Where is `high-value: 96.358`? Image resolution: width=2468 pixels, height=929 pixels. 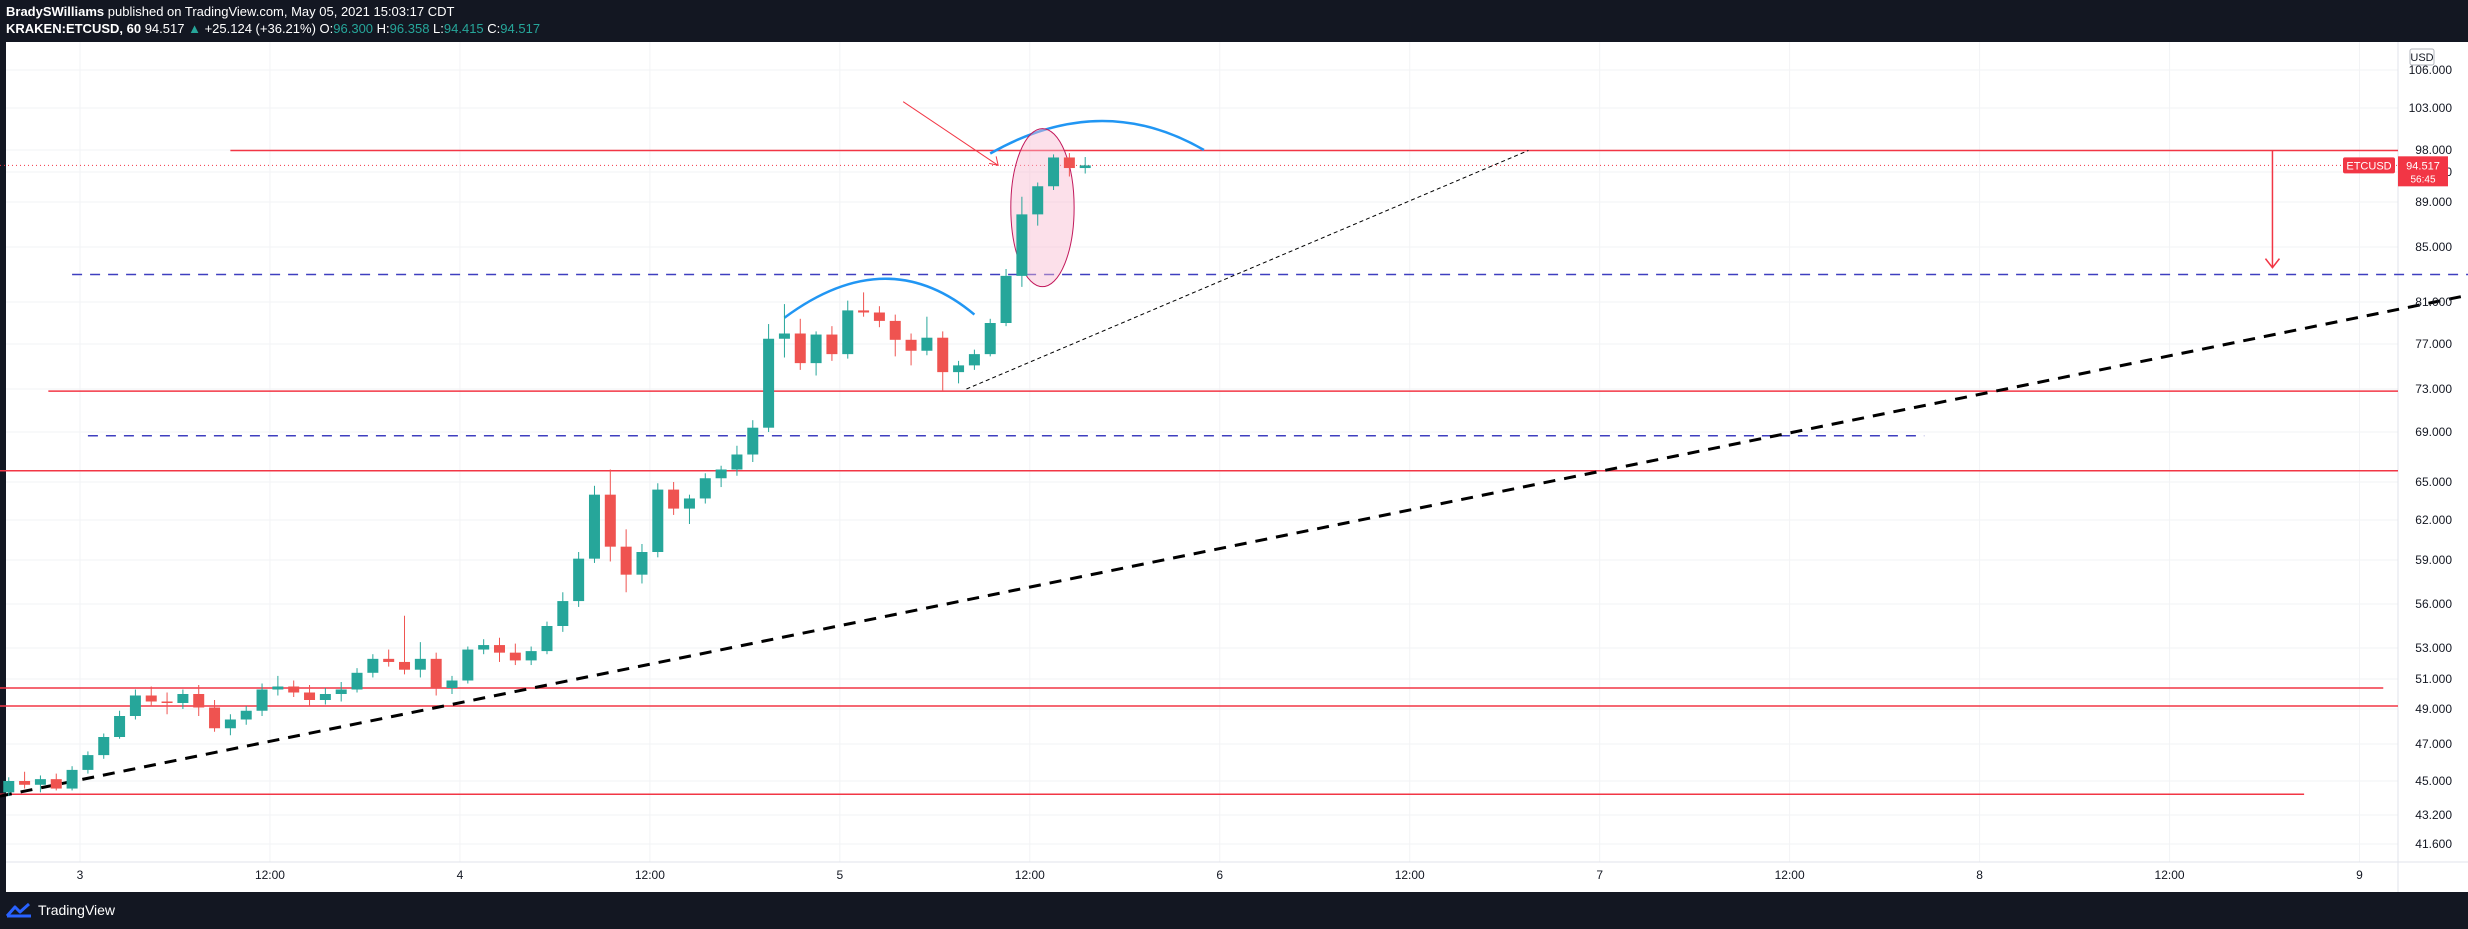
high-value: 96.358 is located at coordinates (409, 28).